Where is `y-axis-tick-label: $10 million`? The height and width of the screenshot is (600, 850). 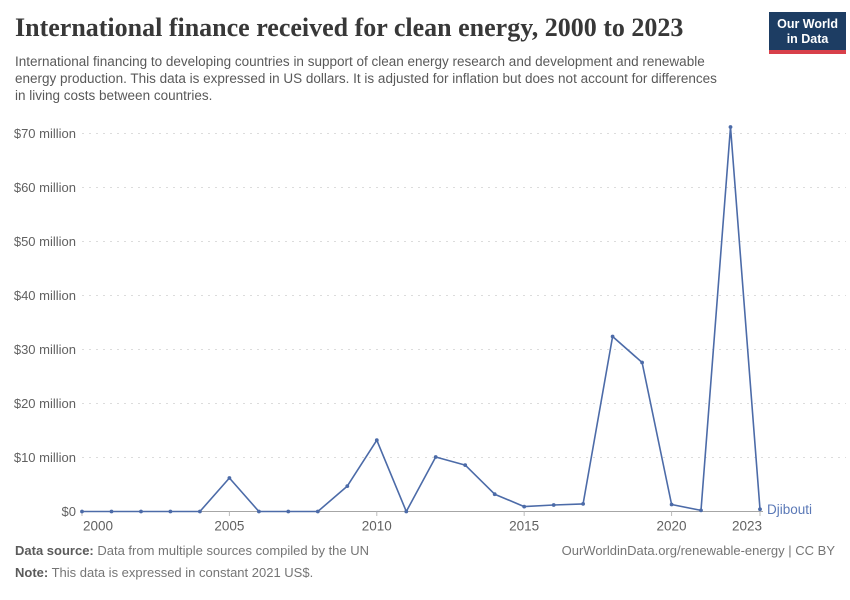
y-axis-tick-label: $10 million is located at coordinates (45, 457).